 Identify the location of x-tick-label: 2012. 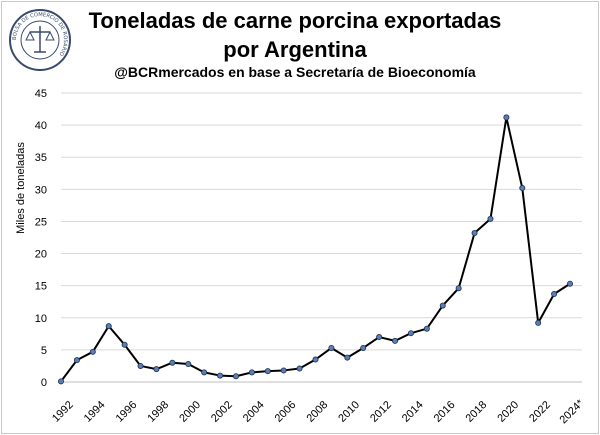
(381, 412).